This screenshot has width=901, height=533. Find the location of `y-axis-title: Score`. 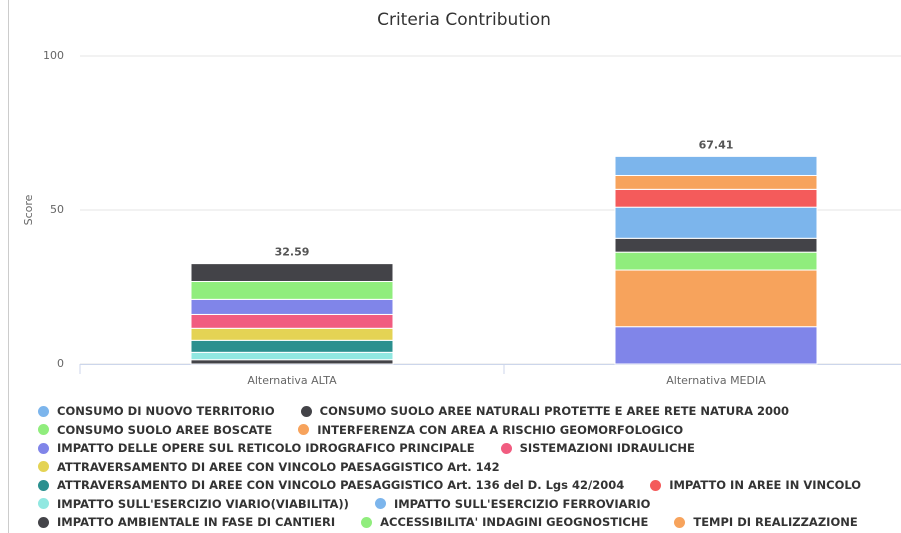

y-axis-title: Score is located at coordinates (28, 209).